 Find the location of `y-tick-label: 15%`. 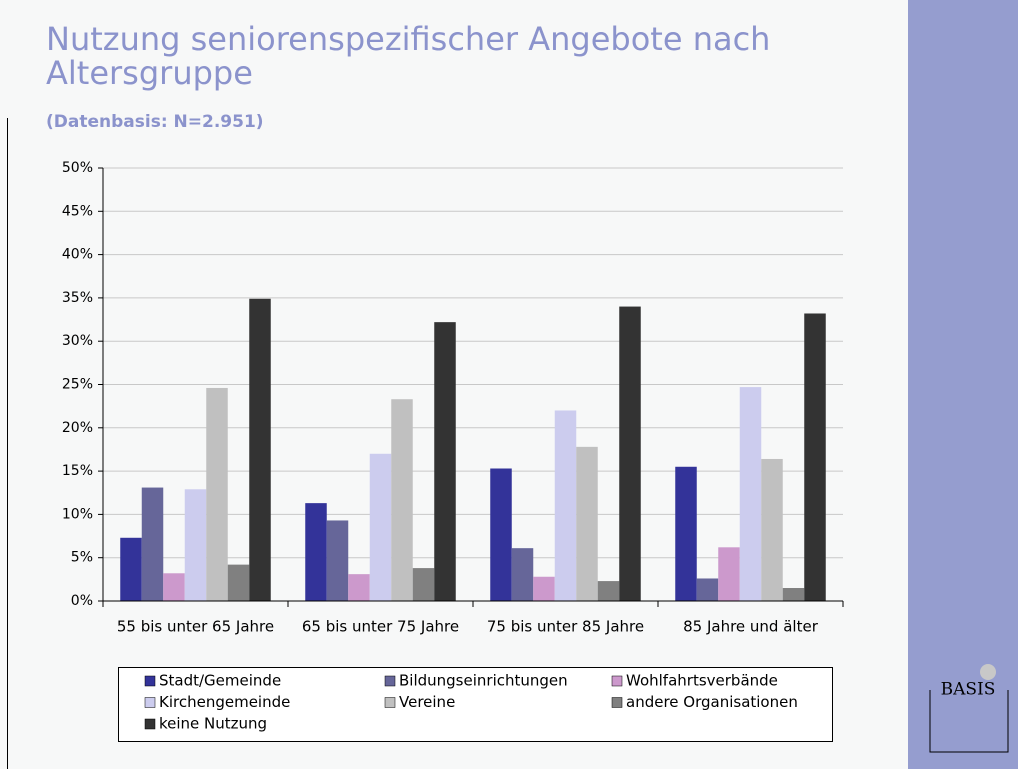

y-tick-label: 15% is located at coordinates (77, 471).